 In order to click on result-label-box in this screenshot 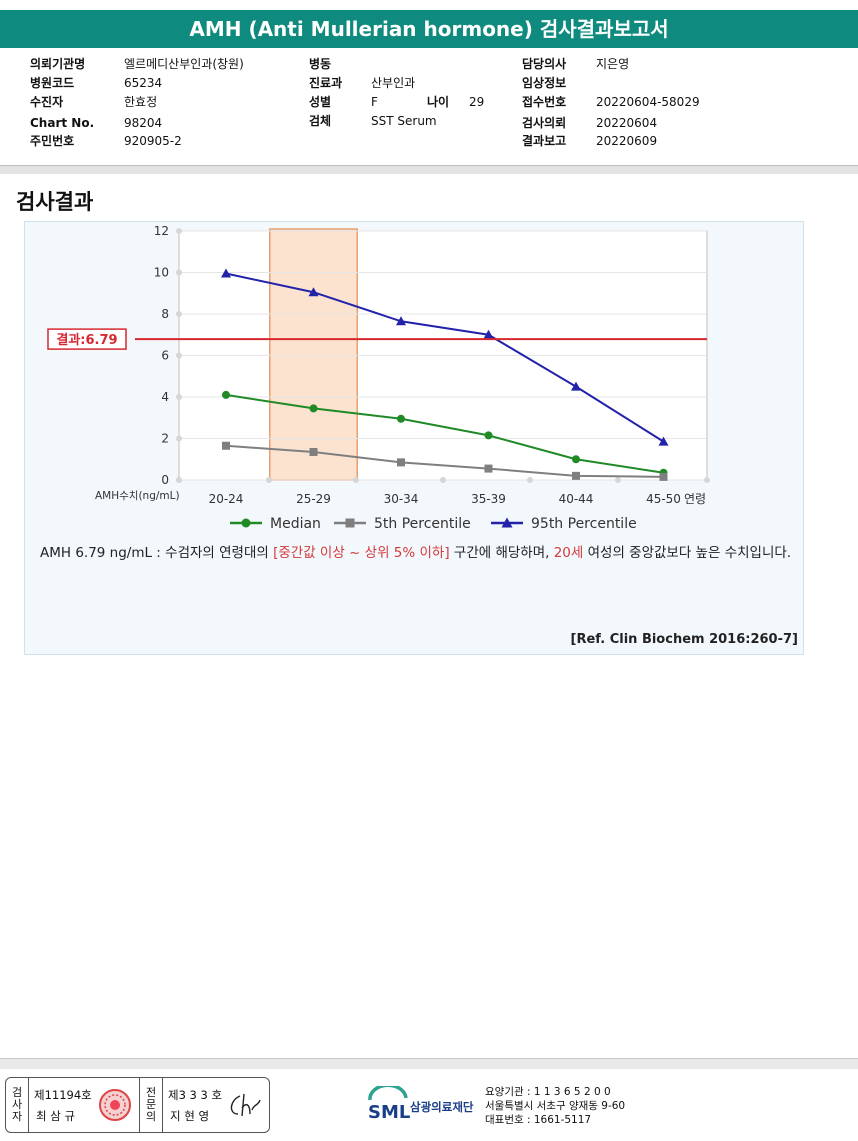, I will do `click(87, 339)`.